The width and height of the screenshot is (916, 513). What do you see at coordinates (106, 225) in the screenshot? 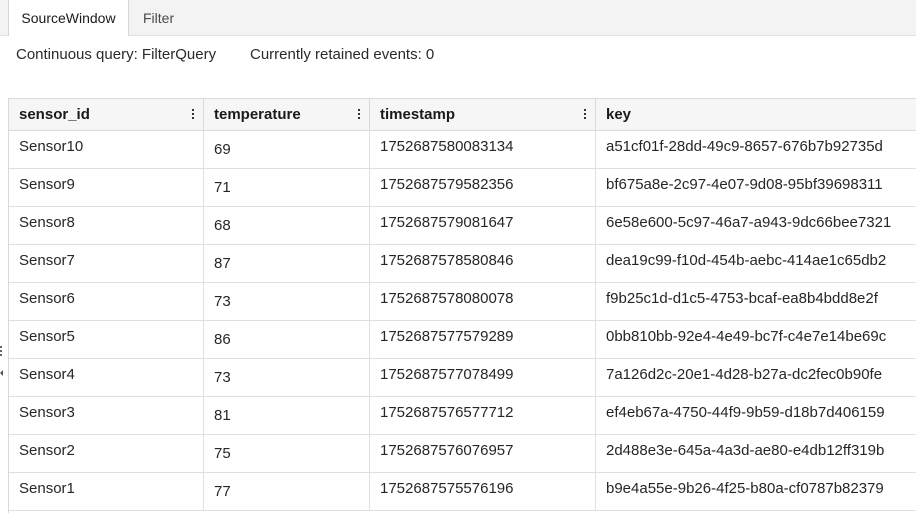
I see `cell-sensor-id: Sensor8` at bounding box center [106, 225].